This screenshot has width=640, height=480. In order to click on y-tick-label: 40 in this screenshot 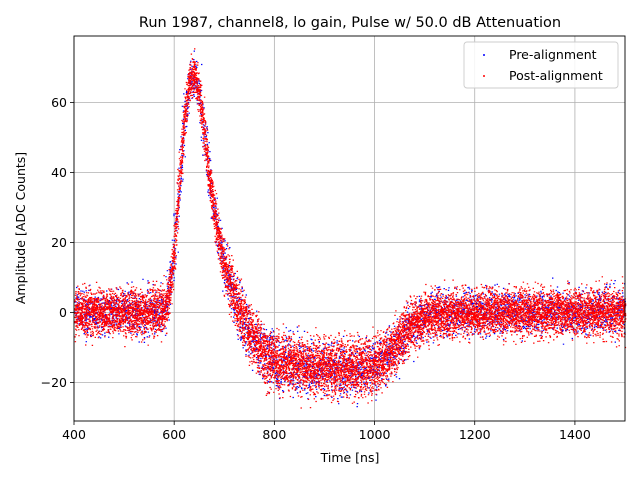, I will do `click(59, 172)`.